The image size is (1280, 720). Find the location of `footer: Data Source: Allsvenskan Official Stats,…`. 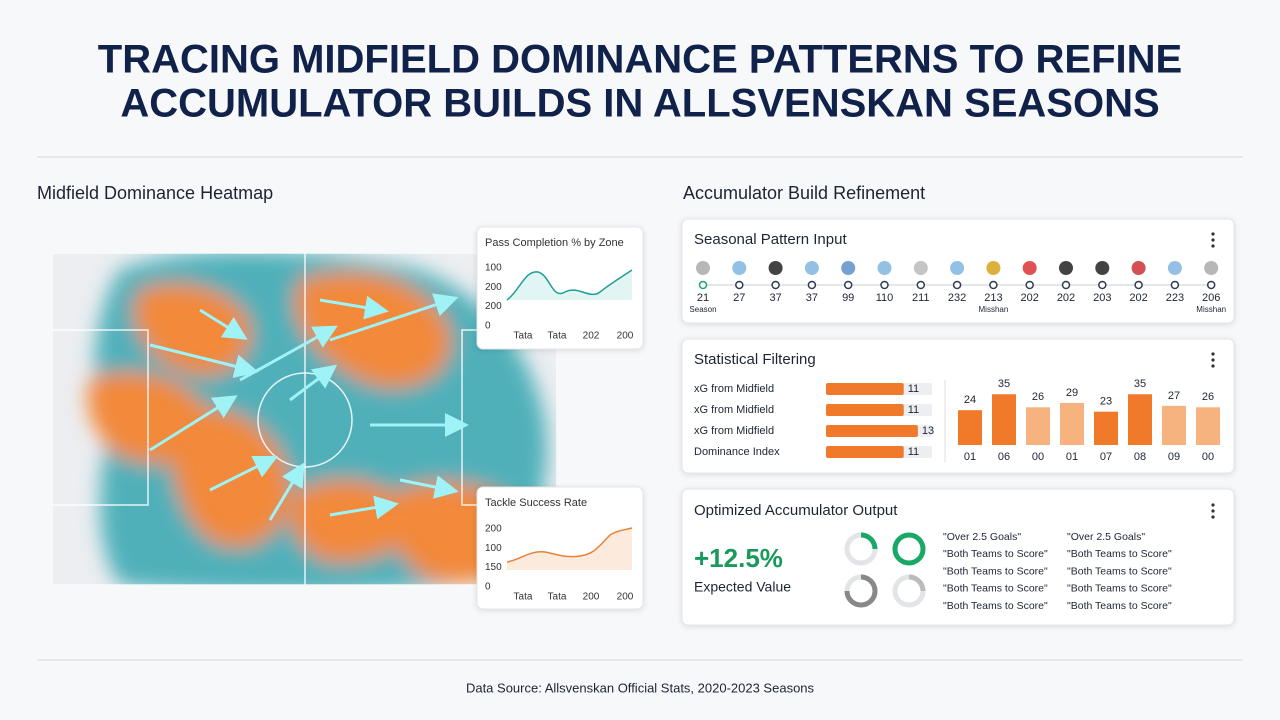

footer: Data Source: Allsvenskan Official Stats,… is located at coordinates (640, 687).